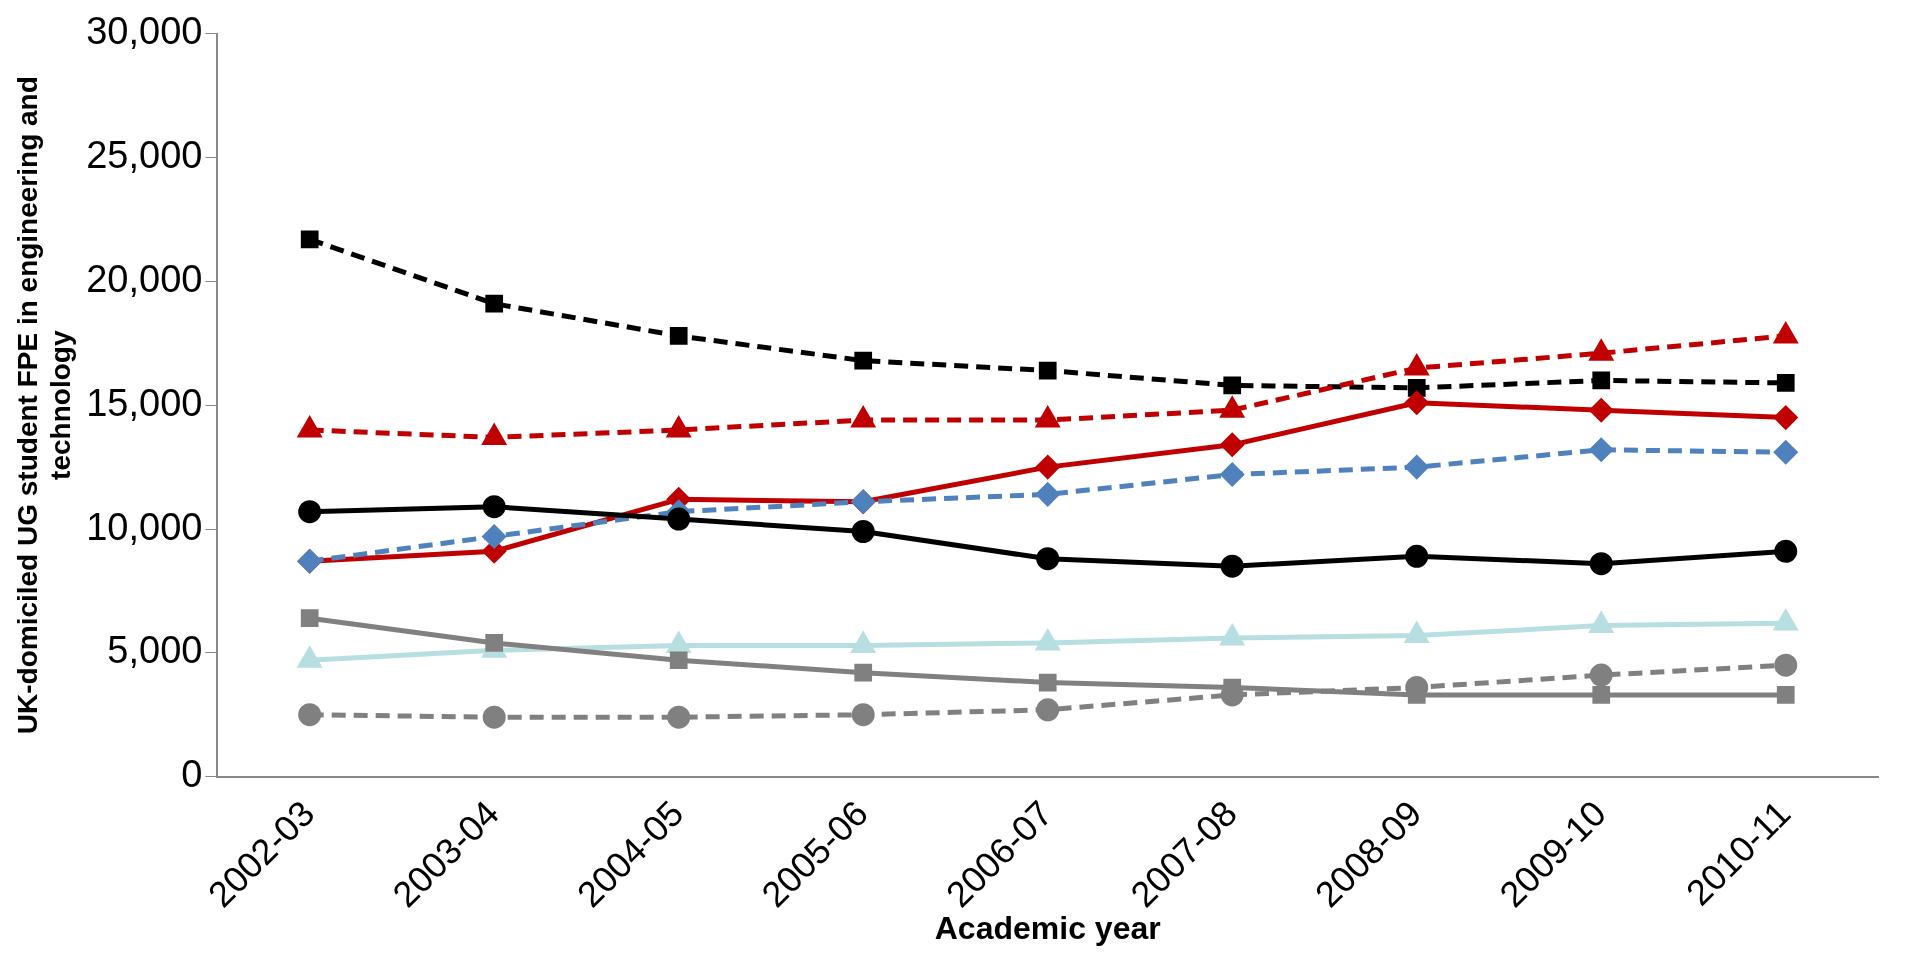 The height and width of the screenshot is (965, 1911). I want to click on y-tick-label: 25,000, so click(144, 155).